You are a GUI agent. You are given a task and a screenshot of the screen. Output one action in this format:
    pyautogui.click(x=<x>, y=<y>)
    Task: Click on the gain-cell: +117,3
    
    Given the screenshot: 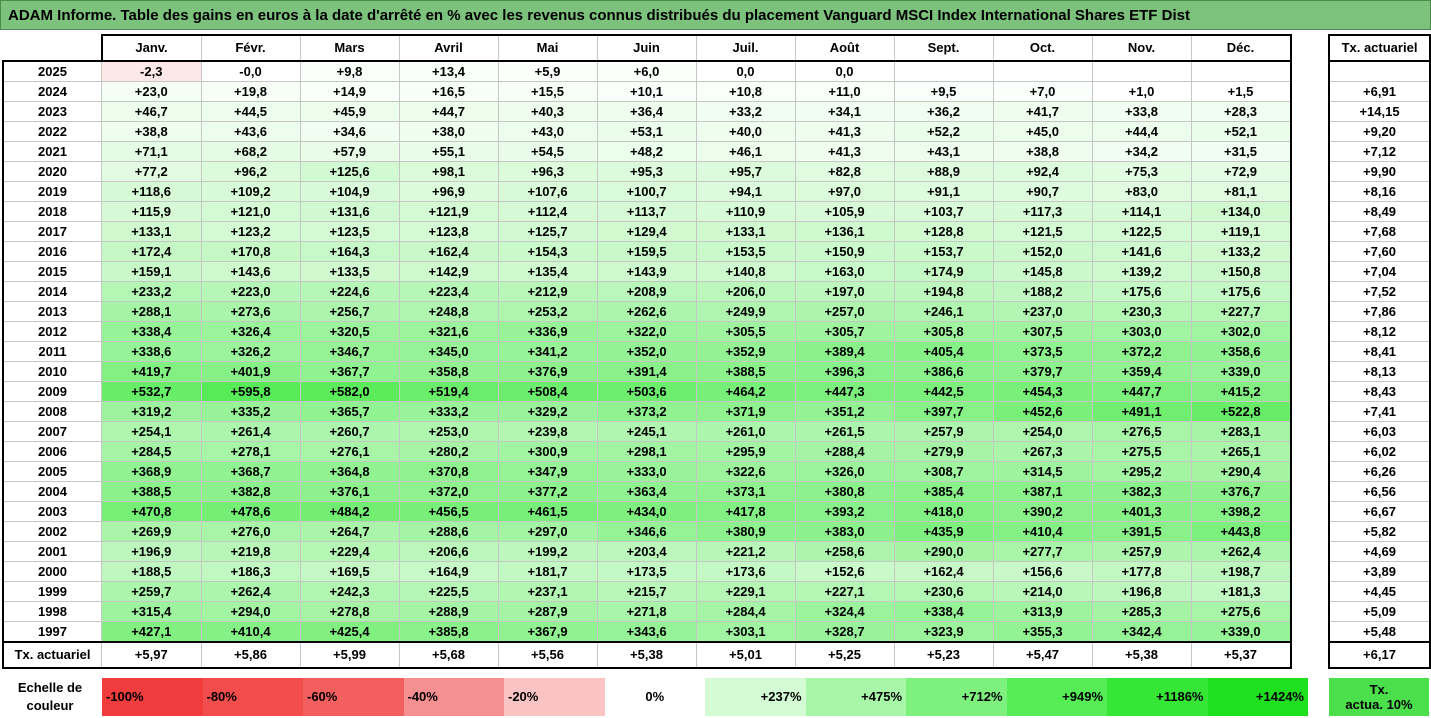 What is the action you would take?
    pyautogui.click(x=1043, y=211)
    